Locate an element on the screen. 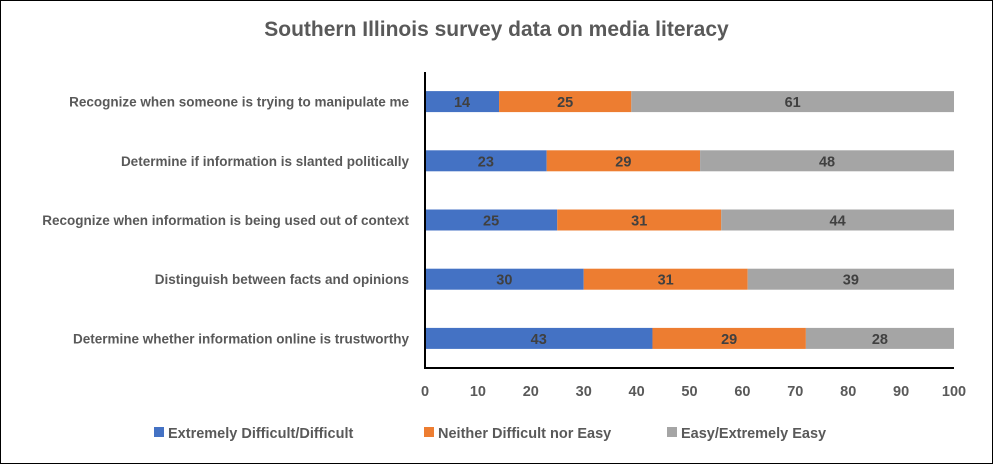 This screenshot has height=464, width=993. x-tick-label: 50 is located at coordinates (689, 392).